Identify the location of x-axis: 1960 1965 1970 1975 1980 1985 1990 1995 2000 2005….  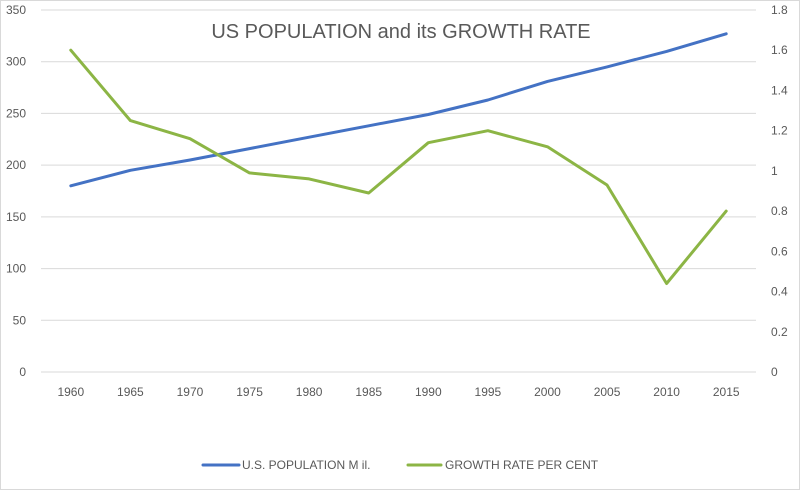
(398, 392).